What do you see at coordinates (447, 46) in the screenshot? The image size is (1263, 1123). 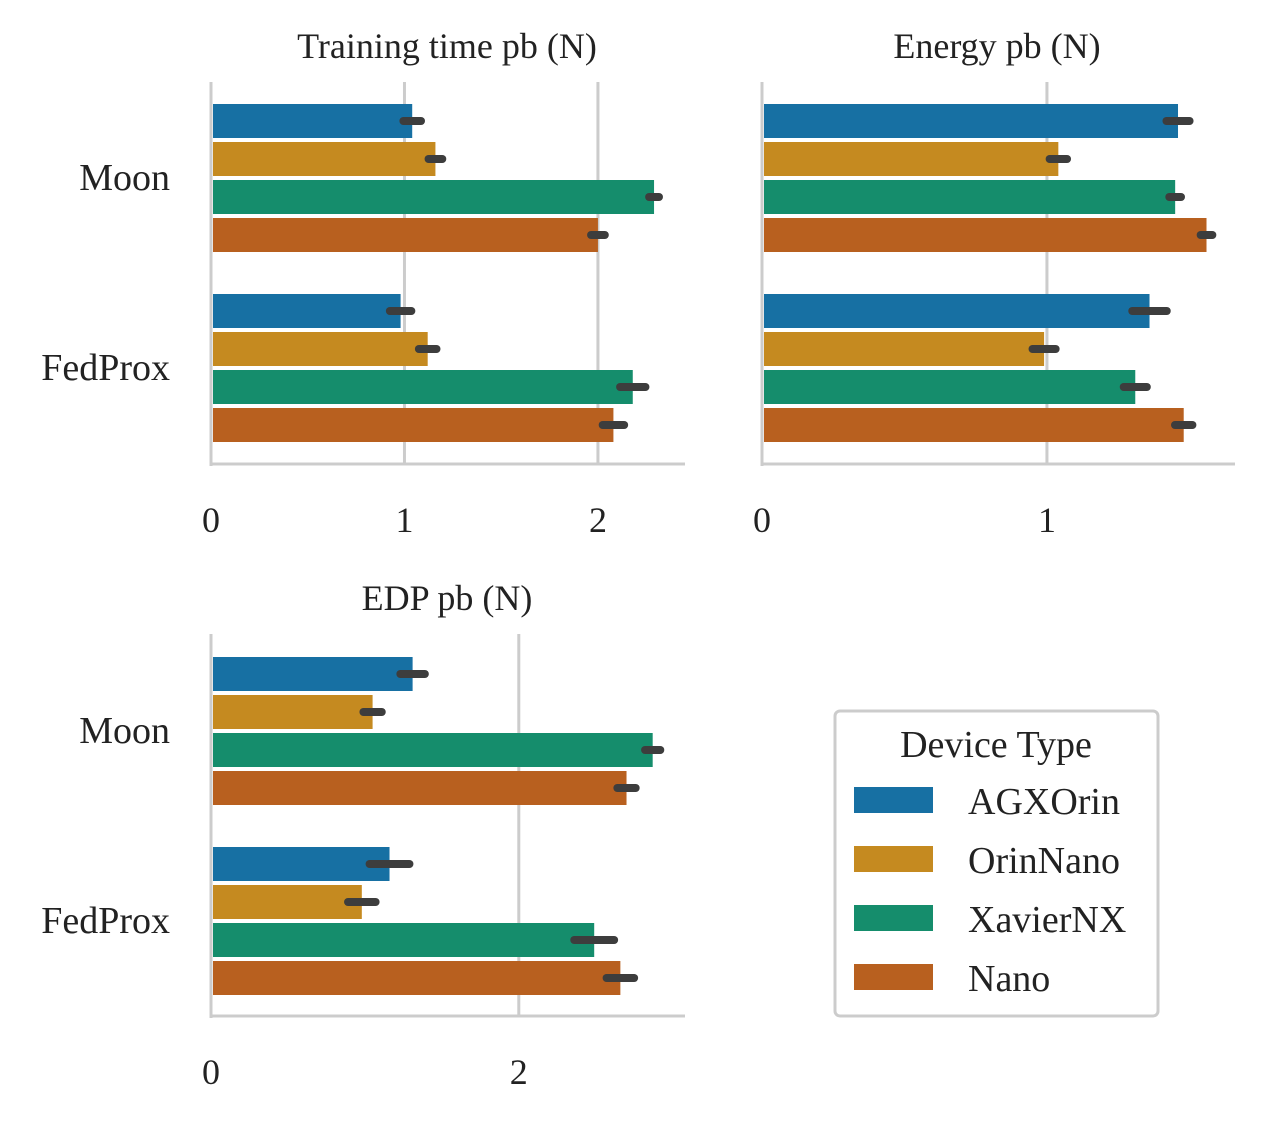 I see `panel-title: Training time pb (N)` at bounding box center [447, 46].